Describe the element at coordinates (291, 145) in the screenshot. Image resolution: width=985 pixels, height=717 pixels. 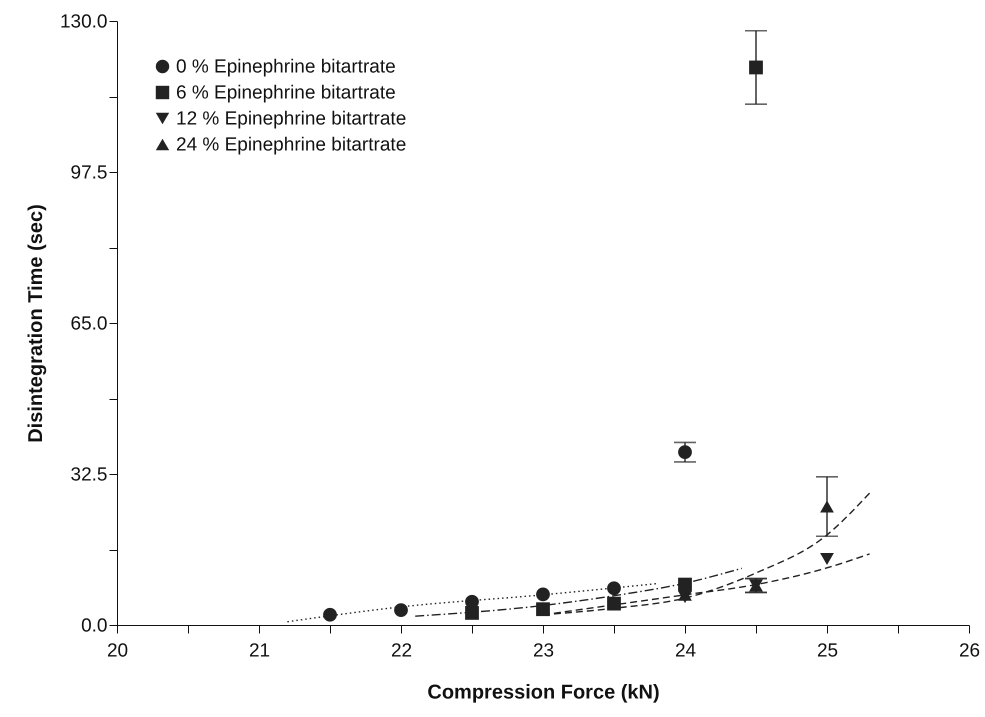
I see `legend-label: 24 % Epinephrine bitartrate` at that location.